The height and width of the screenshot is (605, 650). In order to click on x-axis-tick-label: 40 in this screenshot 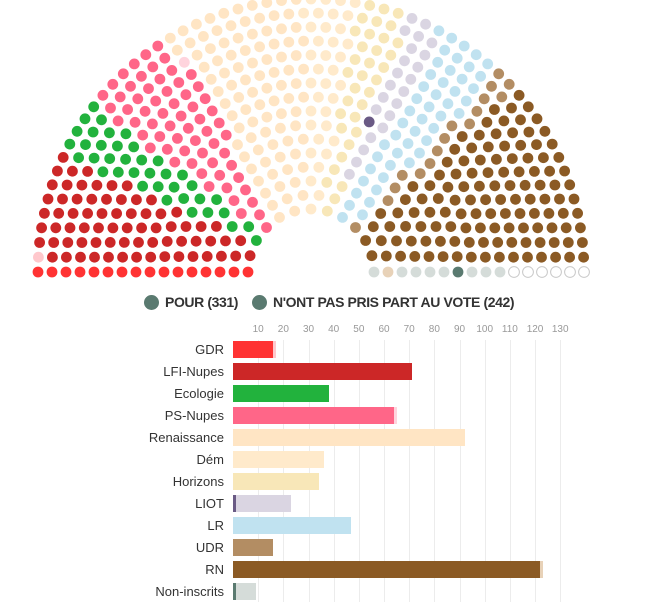, I will do `click(334, 329)`.